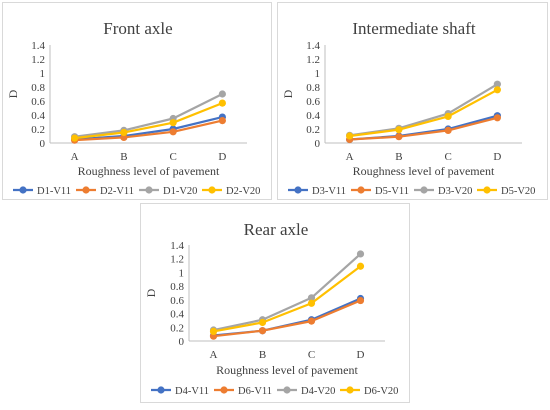 The height and width of the screenshot is (410, 550). I want to click on data-point-d6-v11-c, so click(311, 321).